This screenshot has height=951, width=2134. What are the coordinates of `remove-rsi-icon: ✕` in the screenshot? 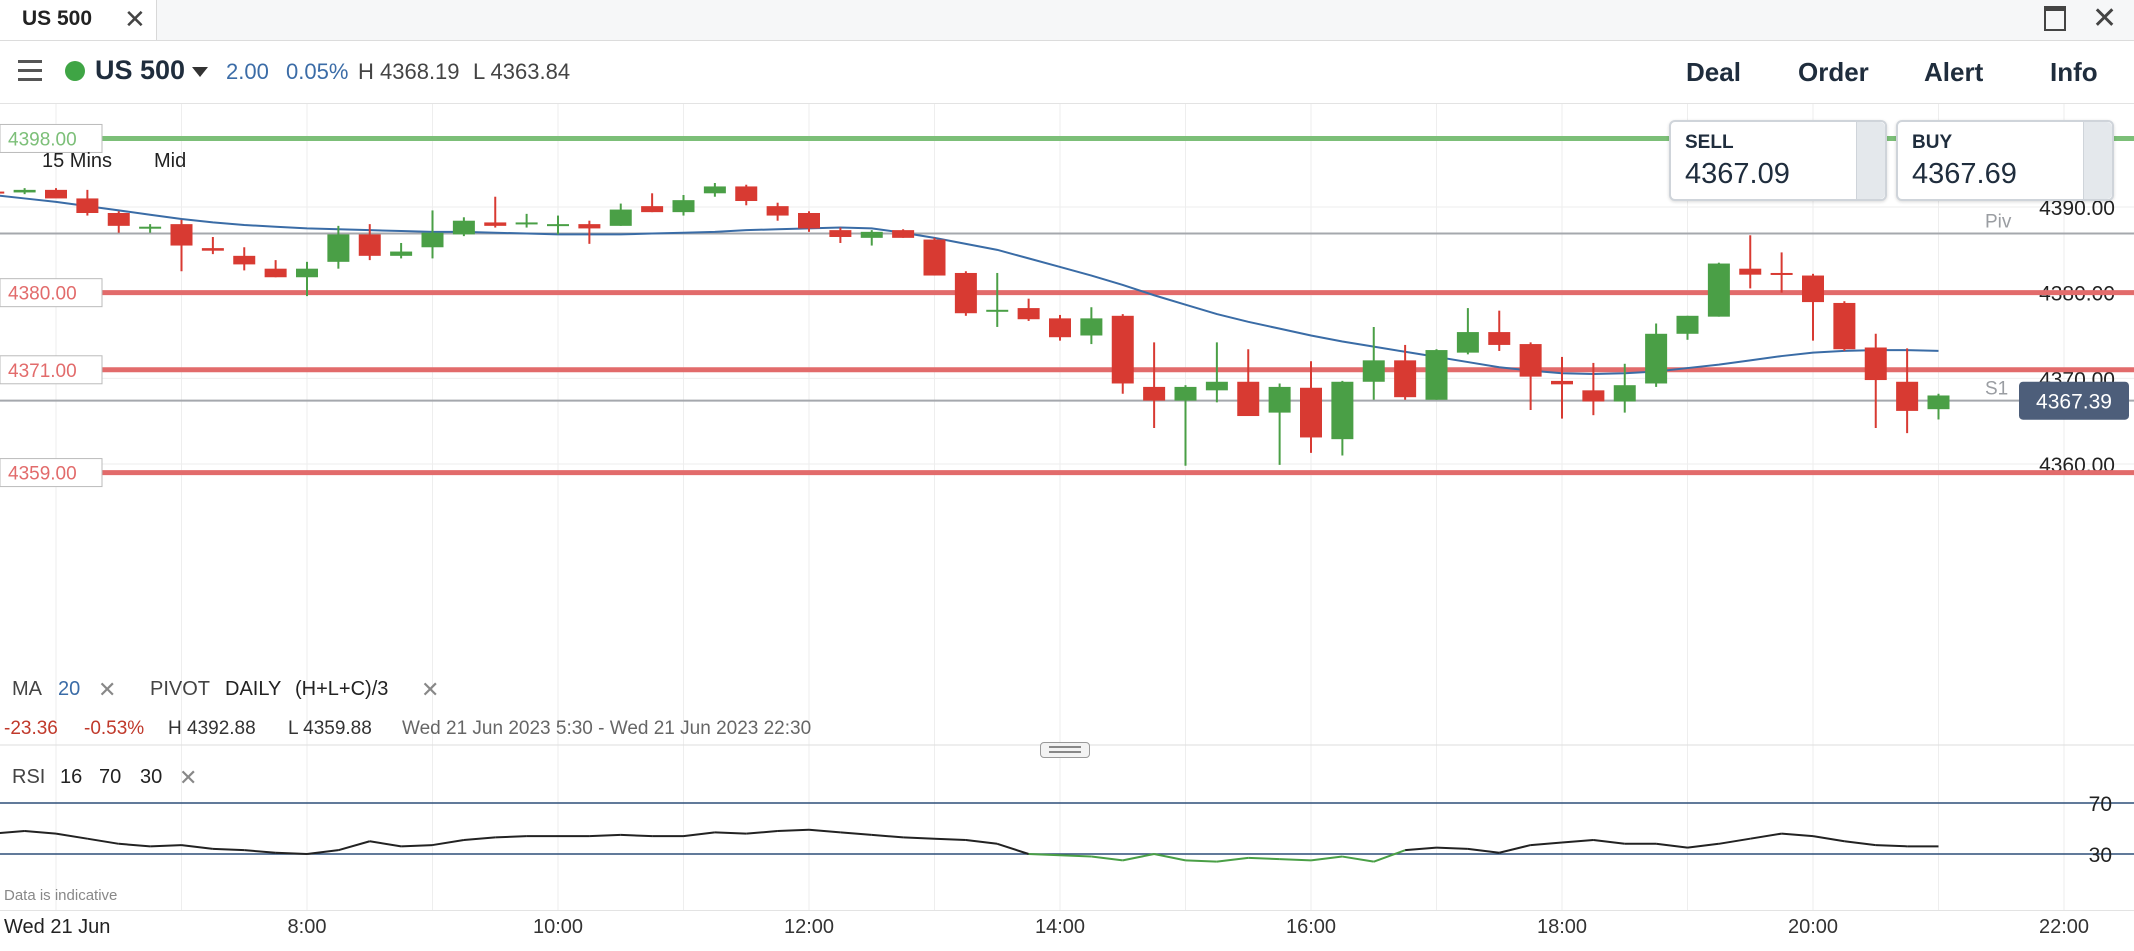 It's located at (188, 777).